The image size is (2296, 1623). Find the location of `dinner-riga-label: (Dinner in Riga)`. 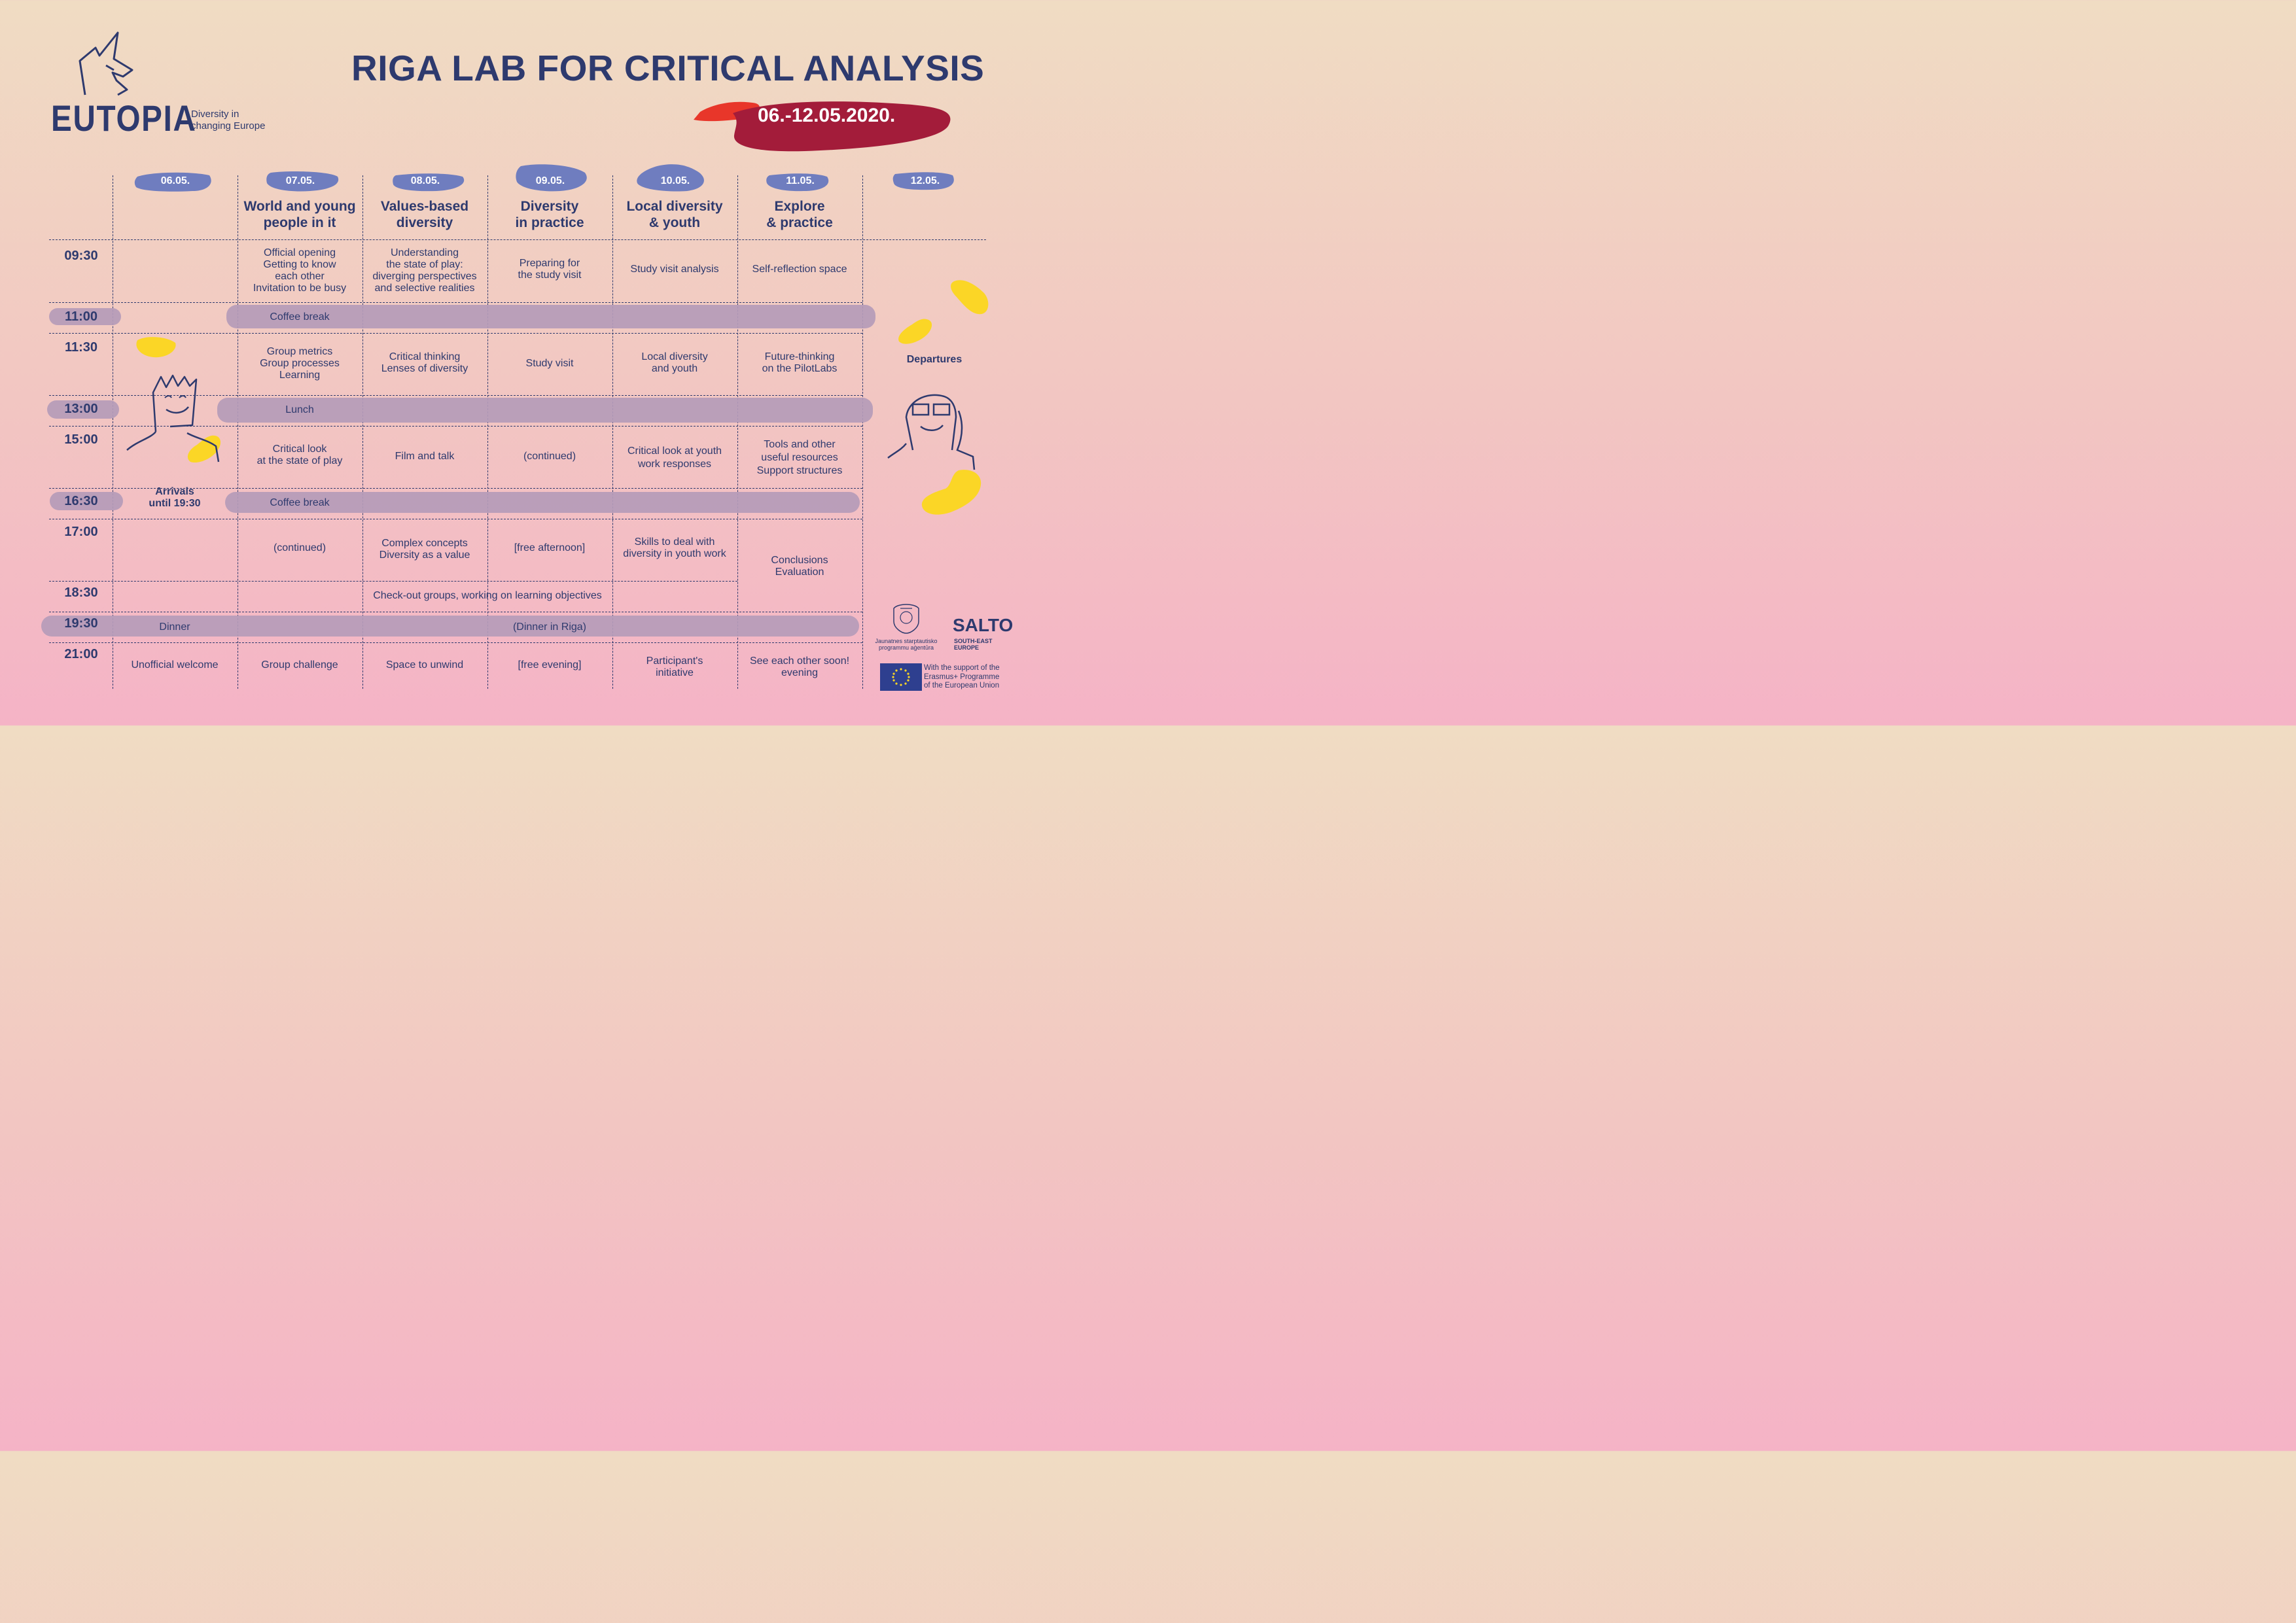

dinner-riga-label: (Dinner in Riga) is located at coordinates (549, 627).